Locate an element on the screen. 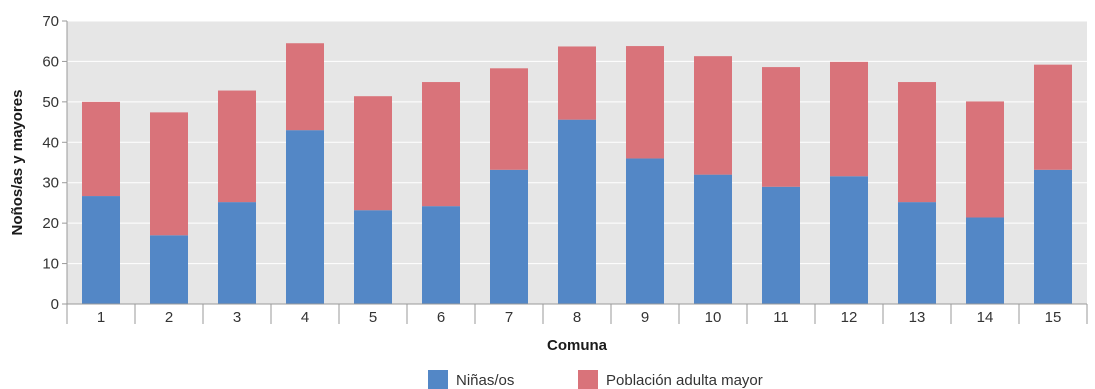 This screenshot has height=389, width=1095. y-axis-title: Noños/as y mayores is located at coordinates (17, 163).